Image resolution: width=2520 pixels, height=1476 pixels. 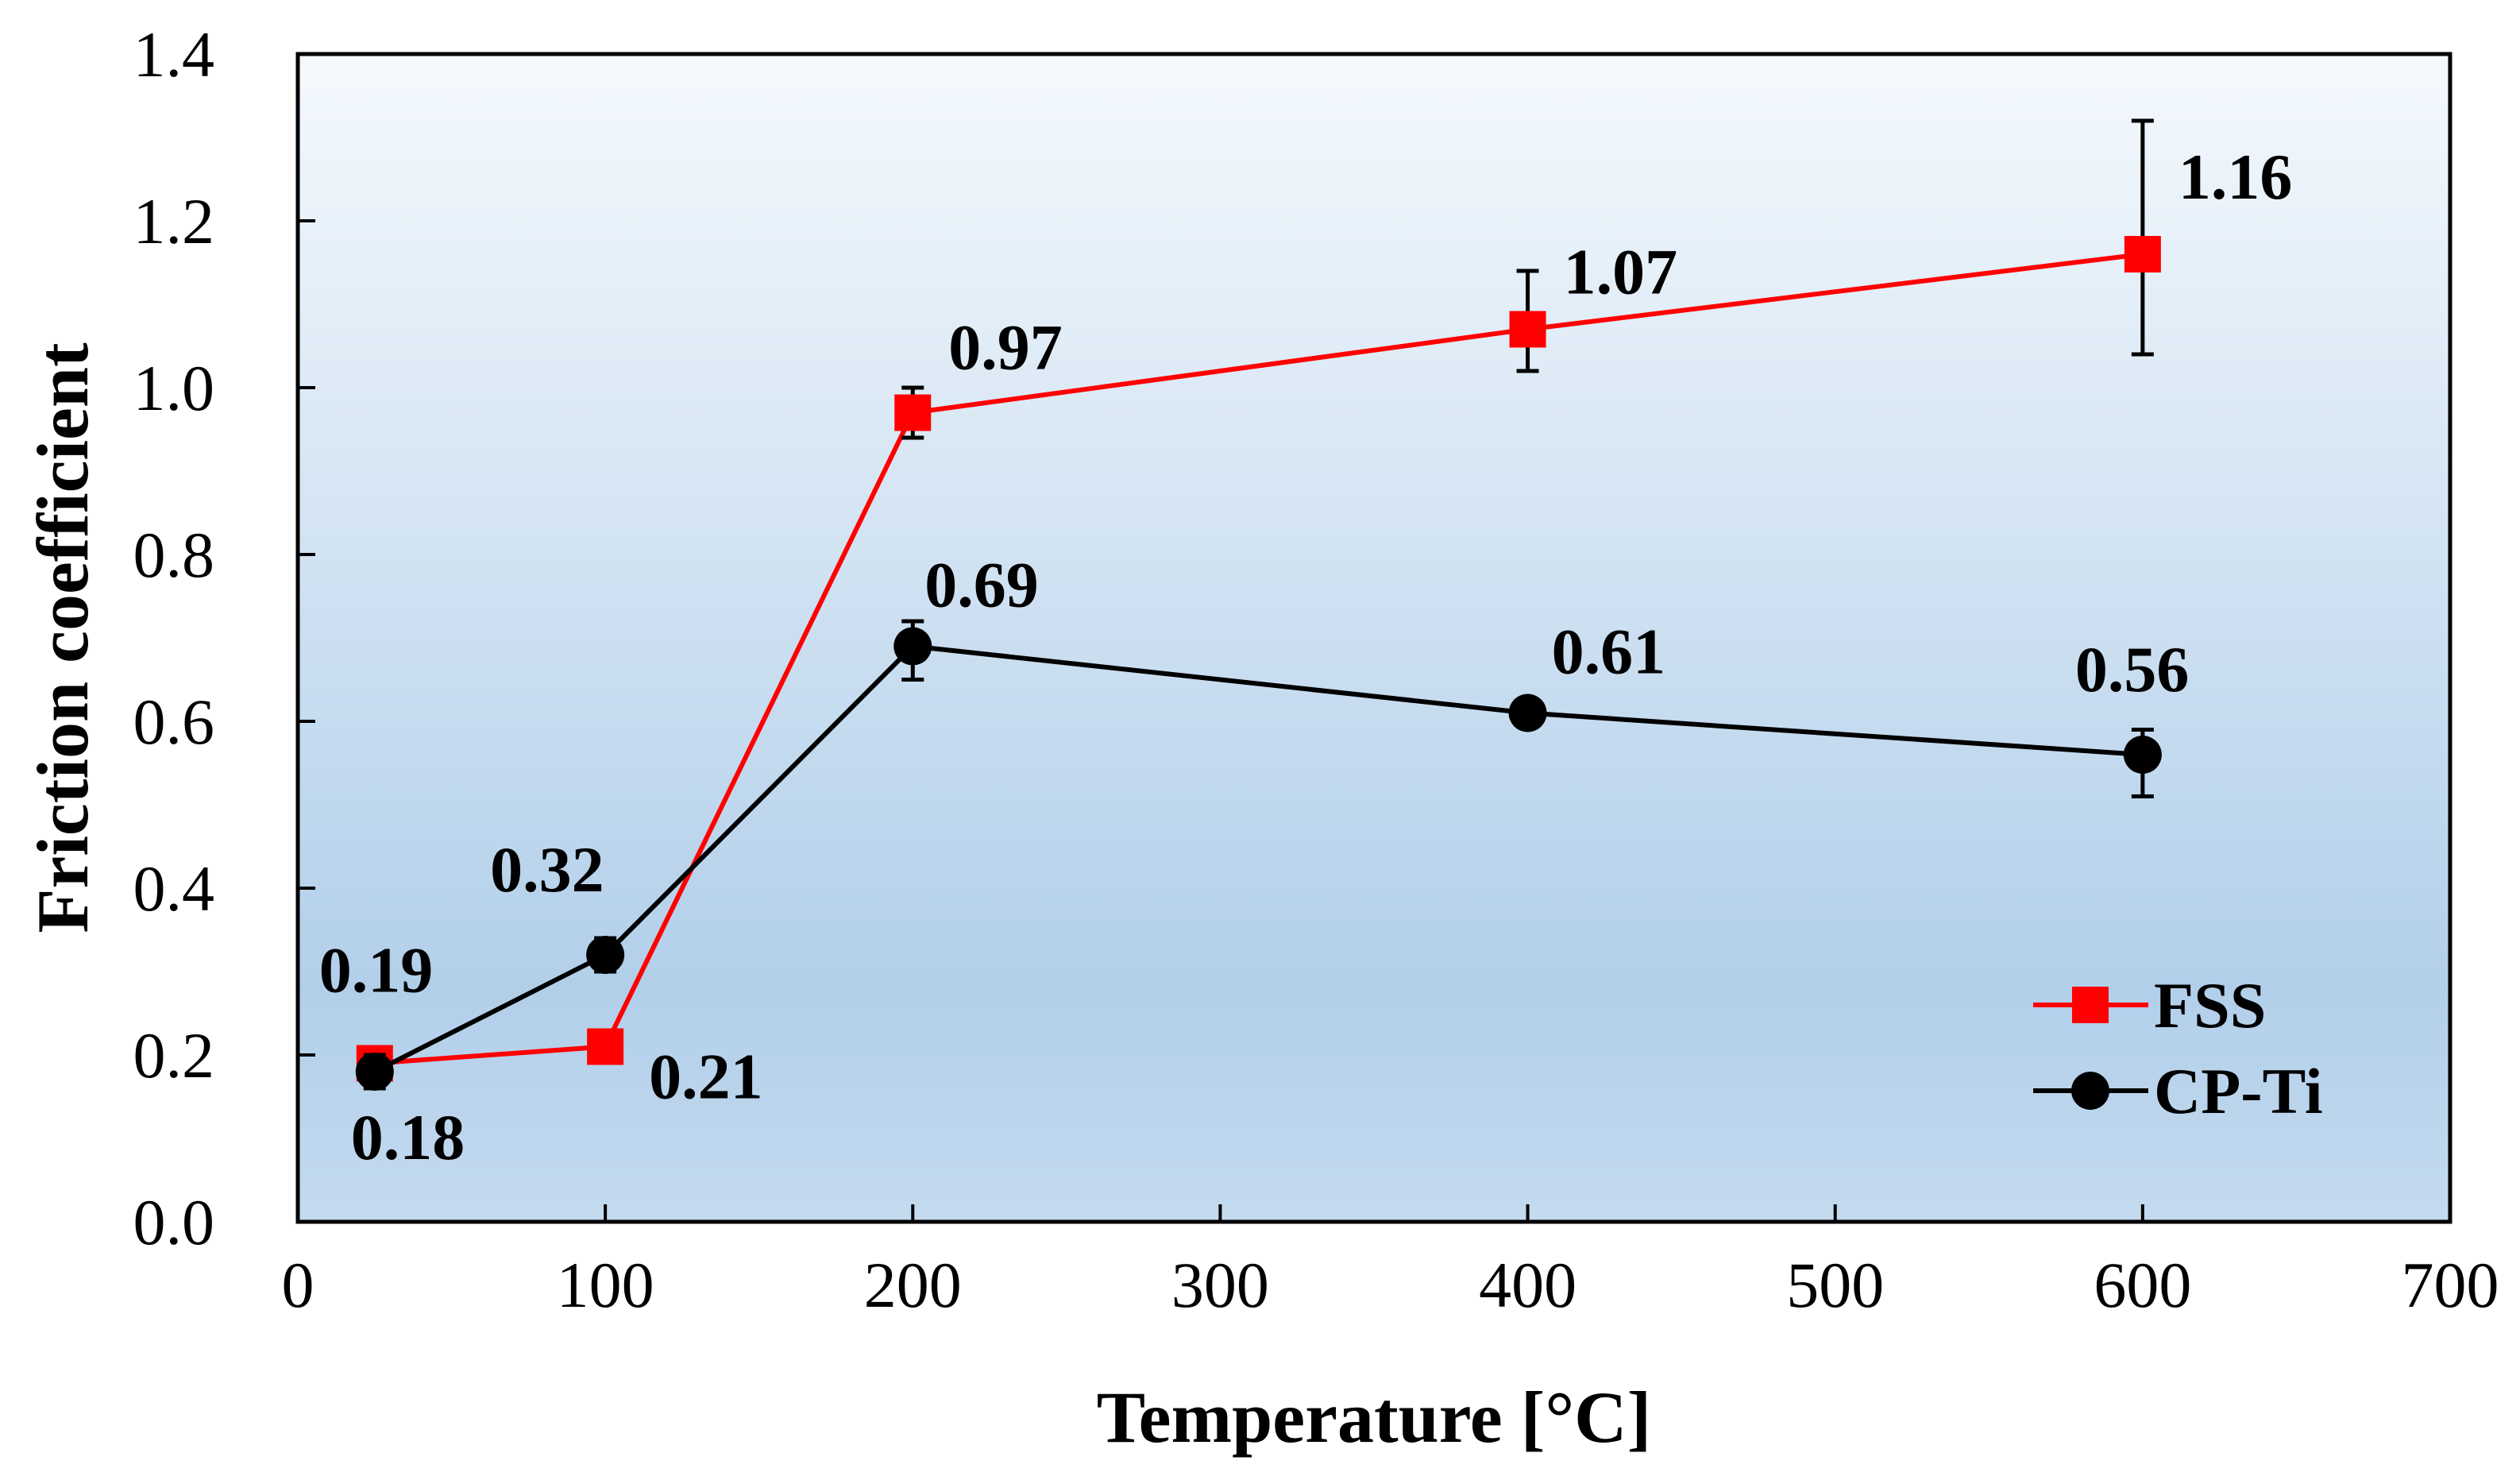 What do you see at coordinates (174, 1222) in the screenshot?
I see `y-tick-label: 0.0` at bounding box center [174, 1222].